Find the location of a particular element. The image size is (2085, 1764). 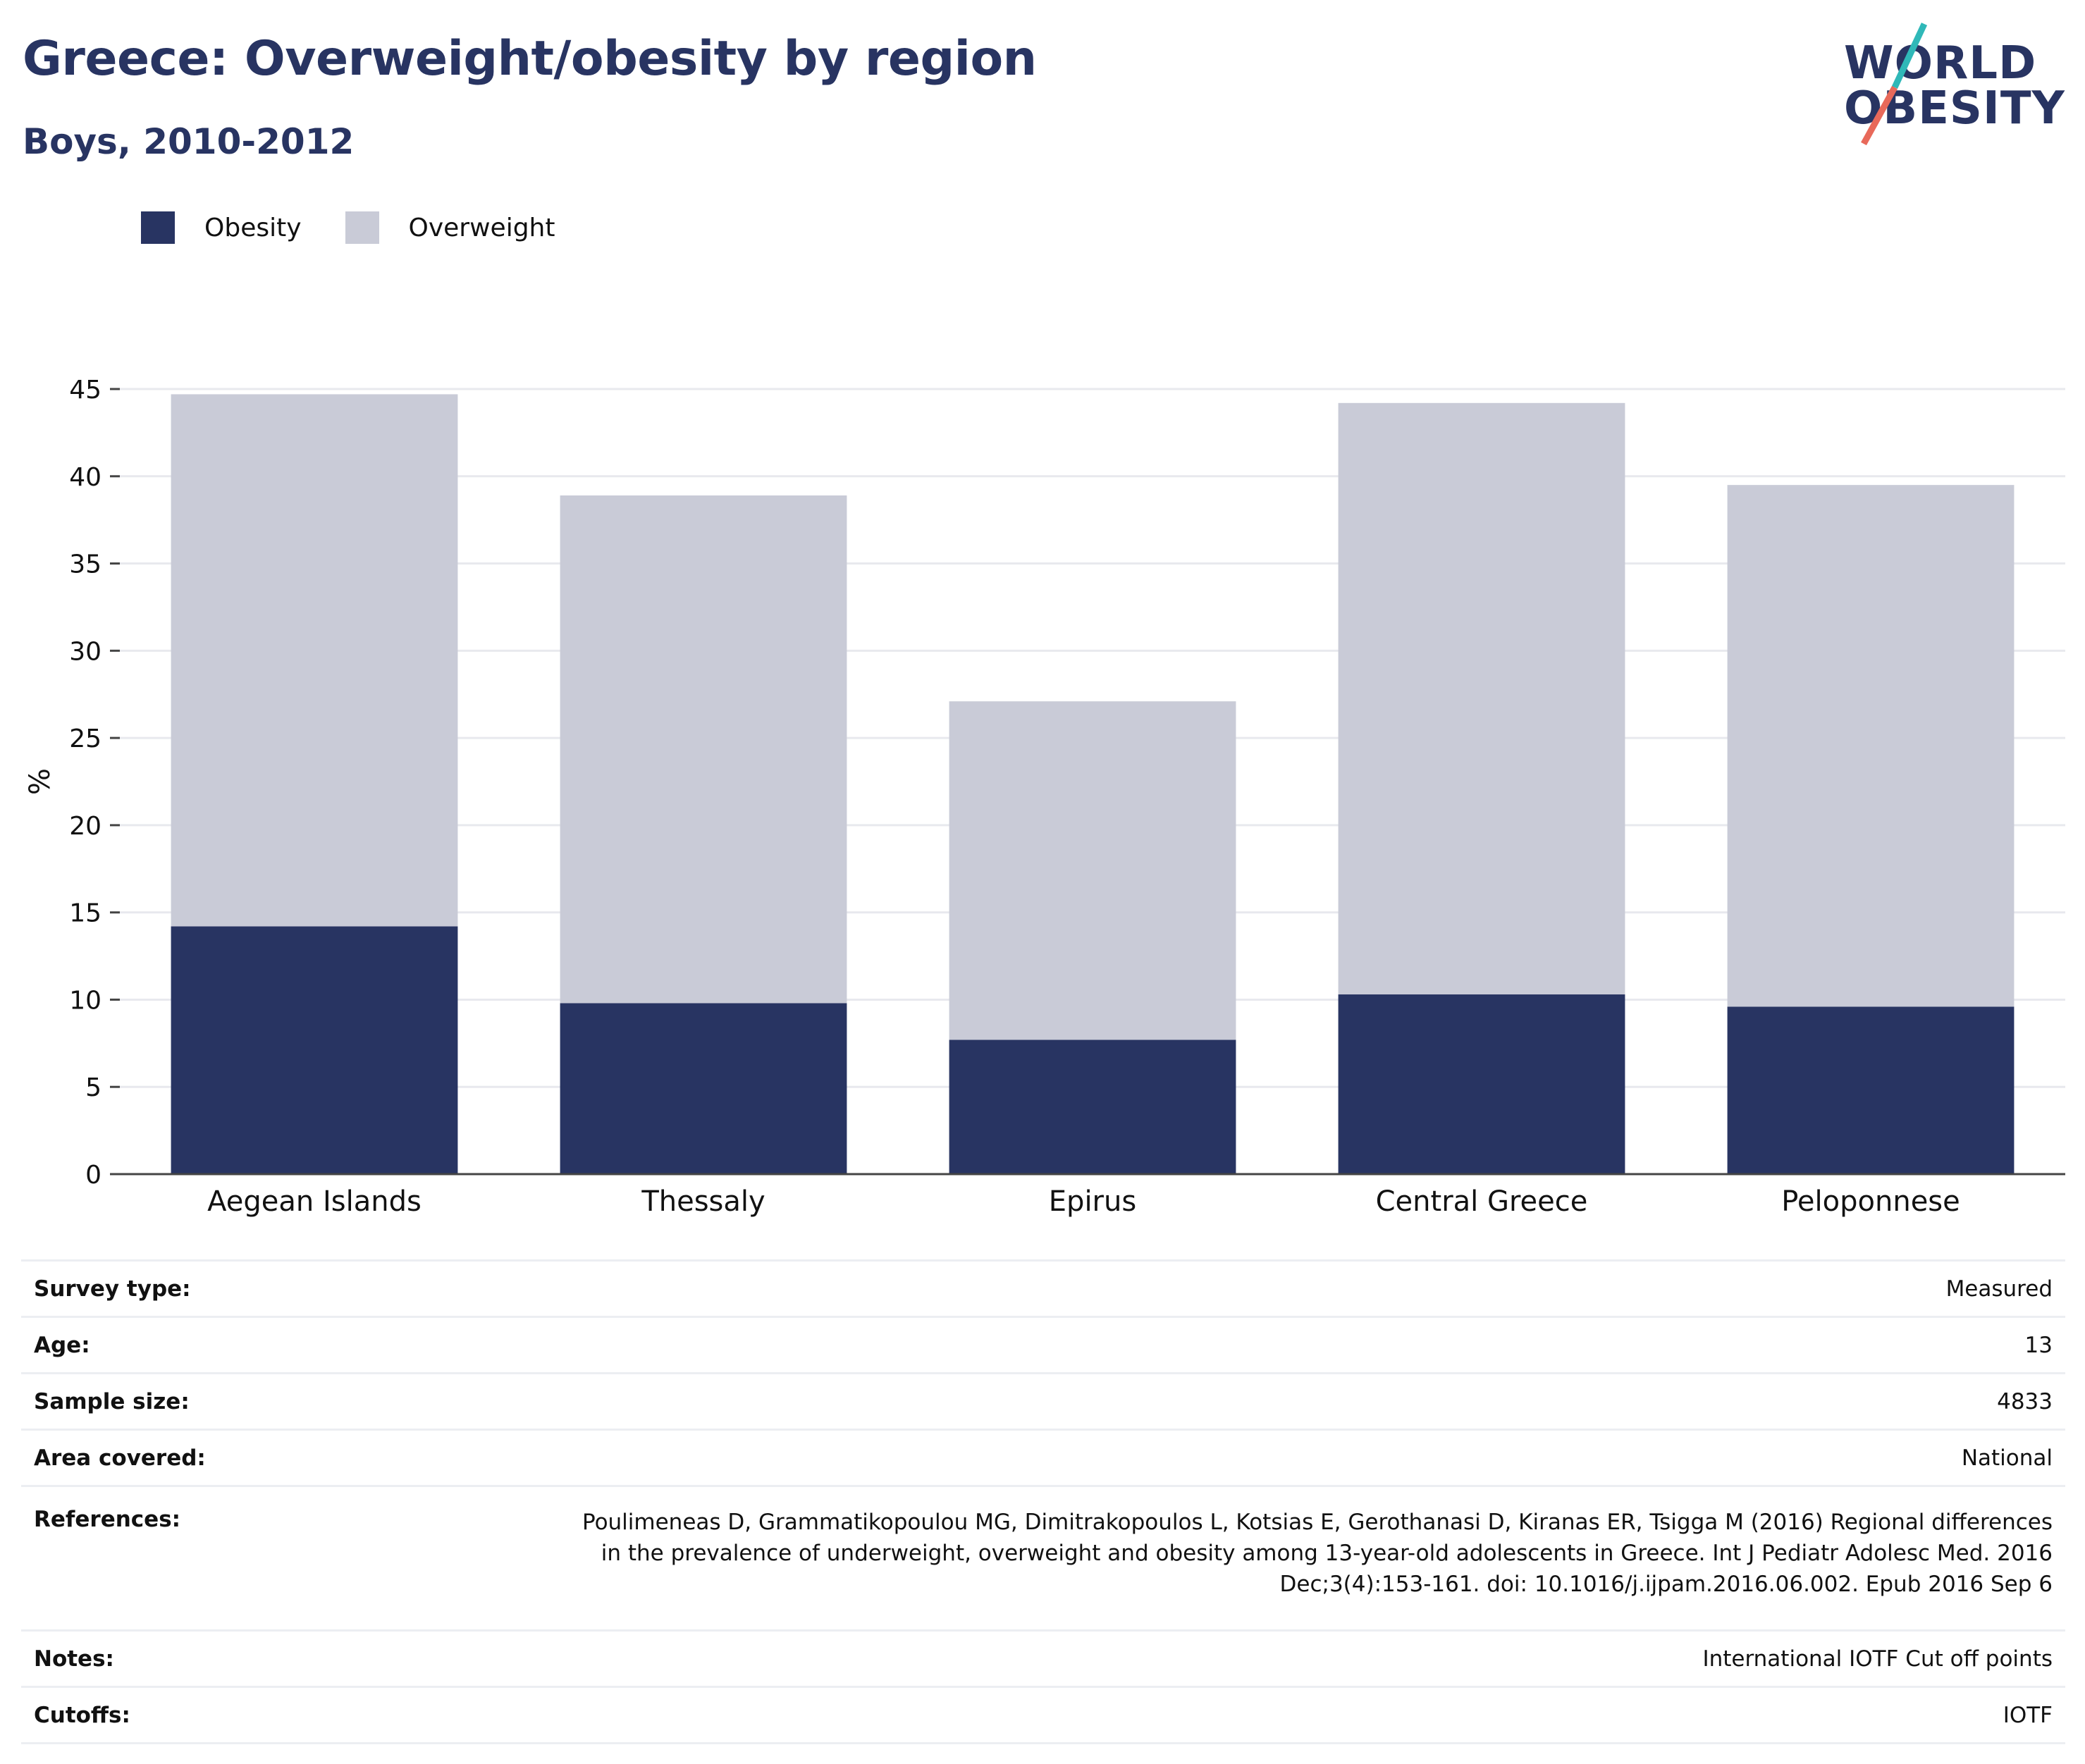

chart-title: Greece: Overweight/obesity by region is located at coordinates (530, 59).